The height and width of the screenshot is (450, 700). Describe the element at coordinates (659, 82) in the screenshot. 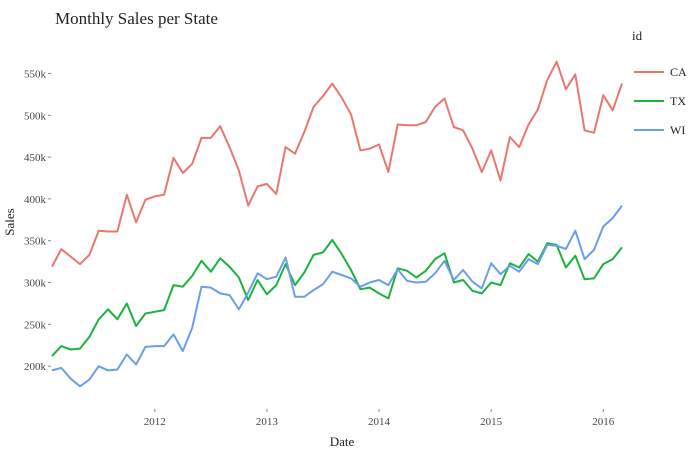

I see `legend: id CA TX WI` at that location.